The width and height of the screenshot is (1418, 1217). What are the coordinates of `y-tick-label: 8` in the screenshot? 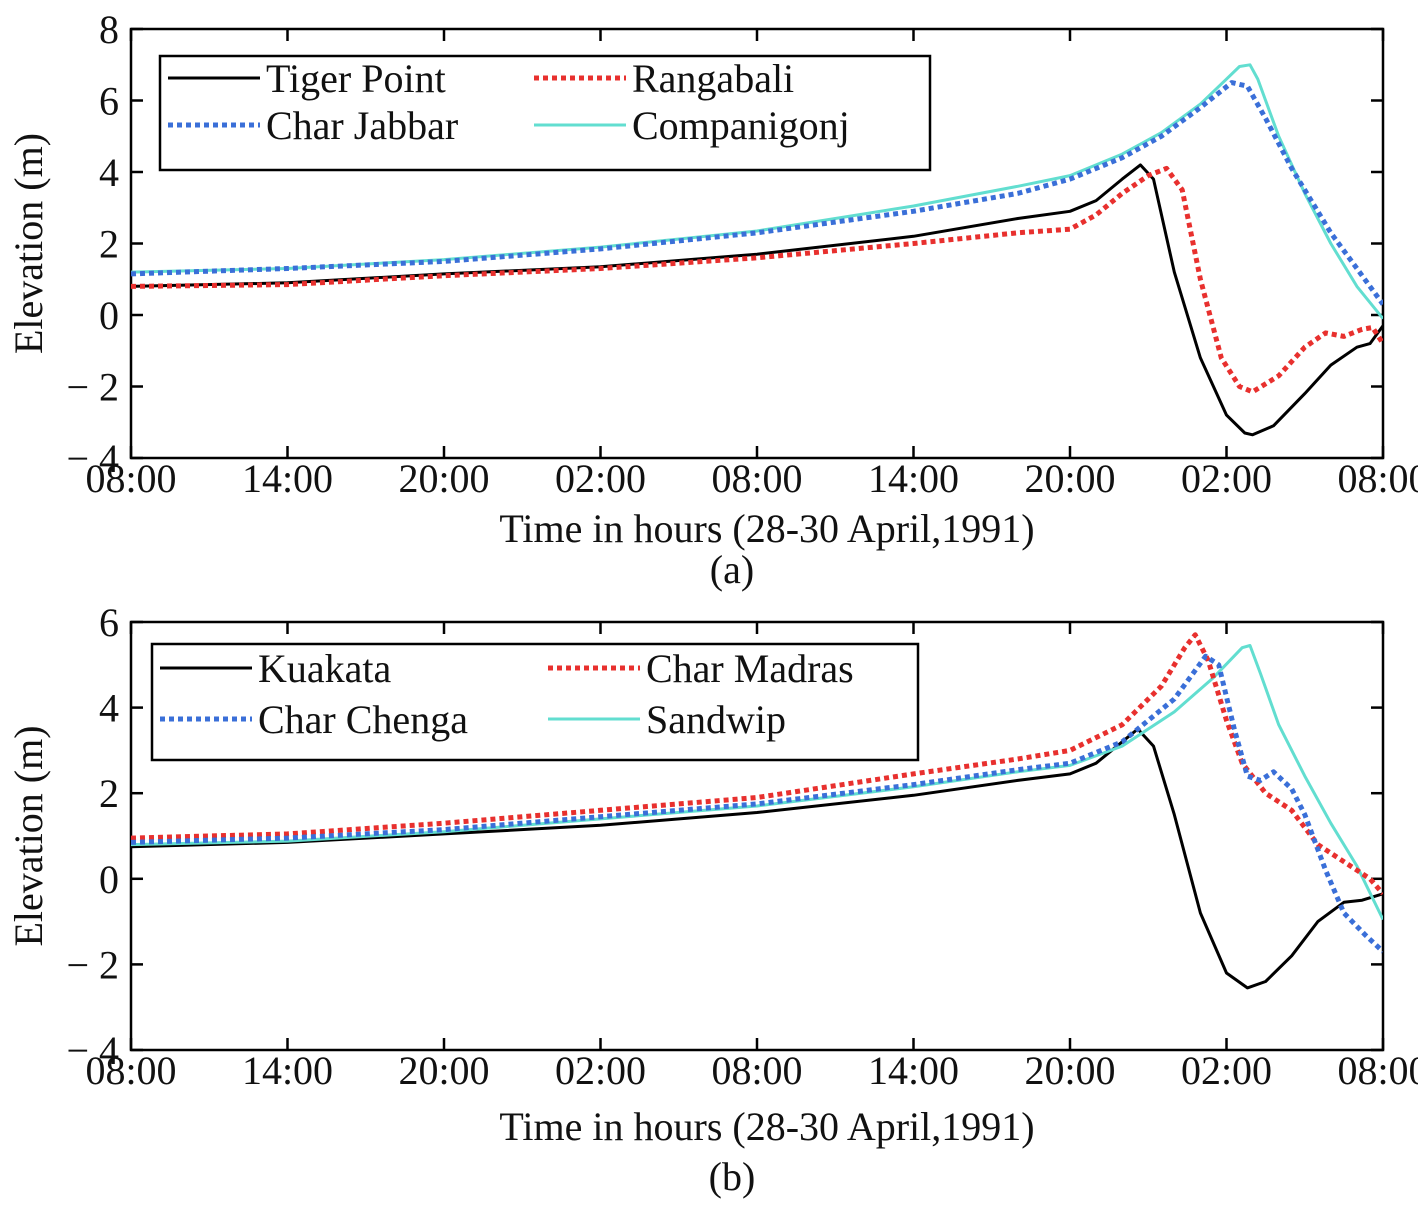 It's located at (109, 29).